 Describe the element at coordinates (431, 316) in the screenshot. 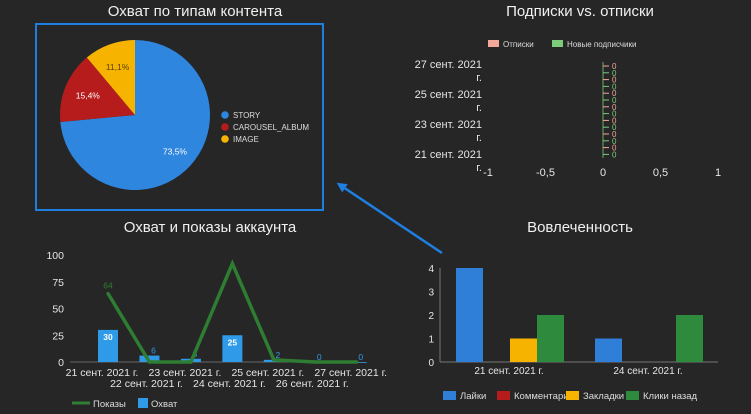

I see `y-tick-label: 2` at that location.